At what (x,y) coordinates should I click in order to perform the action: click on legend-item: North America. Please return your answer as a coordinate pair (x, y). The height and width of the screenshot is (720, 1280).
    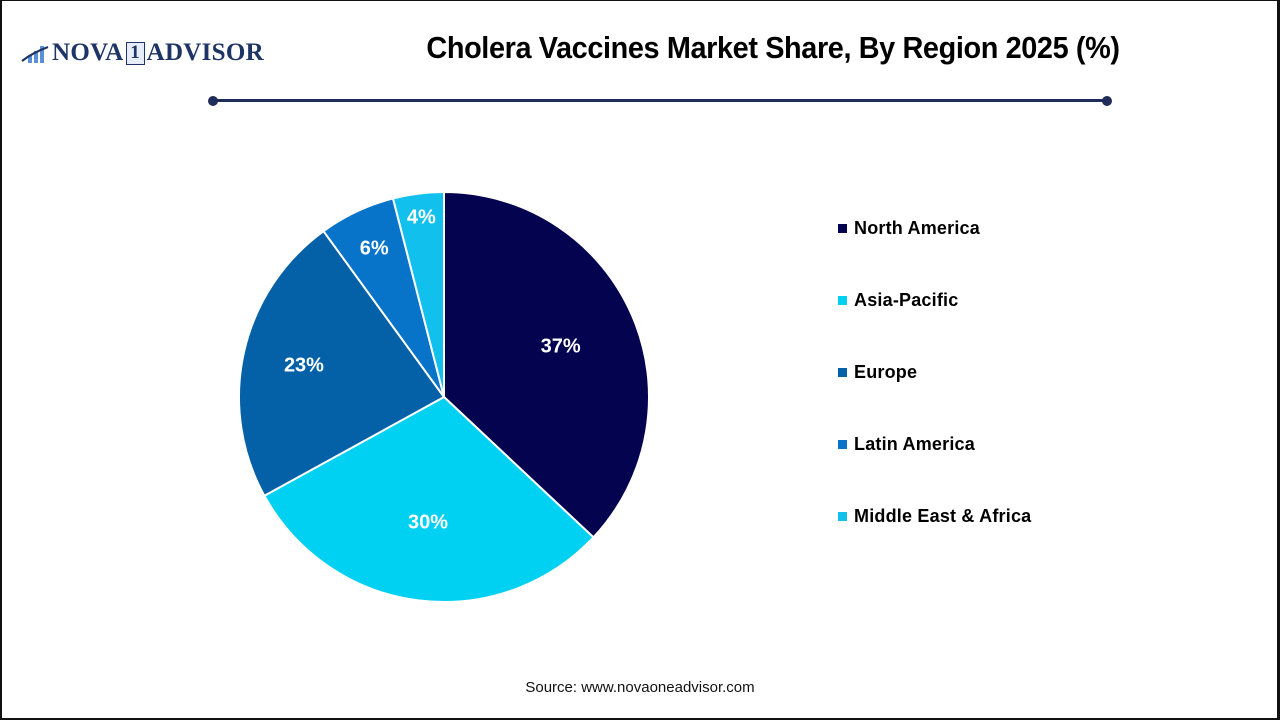
    Looking at the image, I should click on (934, 228).